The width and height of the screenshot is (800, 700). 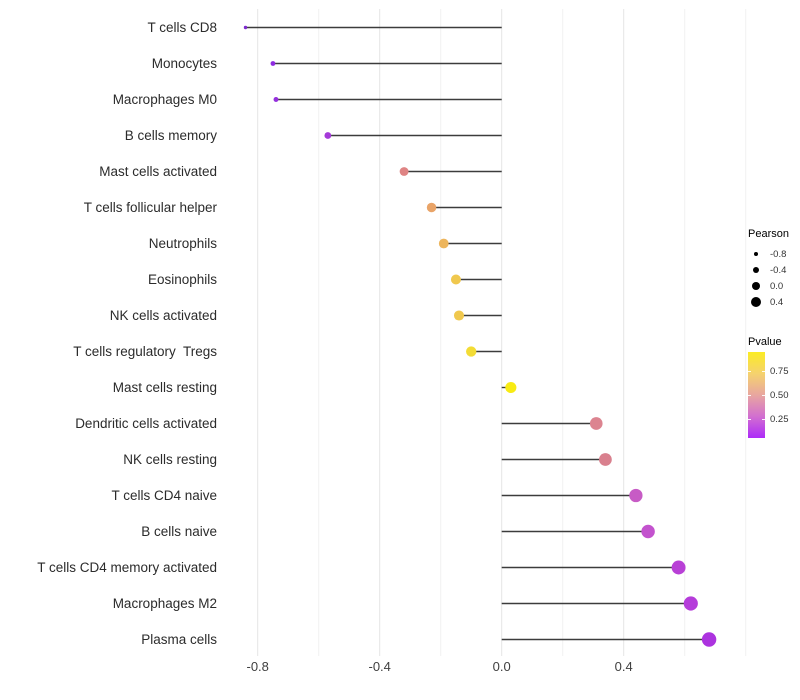 What do you see at coordinates (779, 419) in the screenshot?
I see `colorbar-tick-label: 0.25` at bounding box center [779, 419].